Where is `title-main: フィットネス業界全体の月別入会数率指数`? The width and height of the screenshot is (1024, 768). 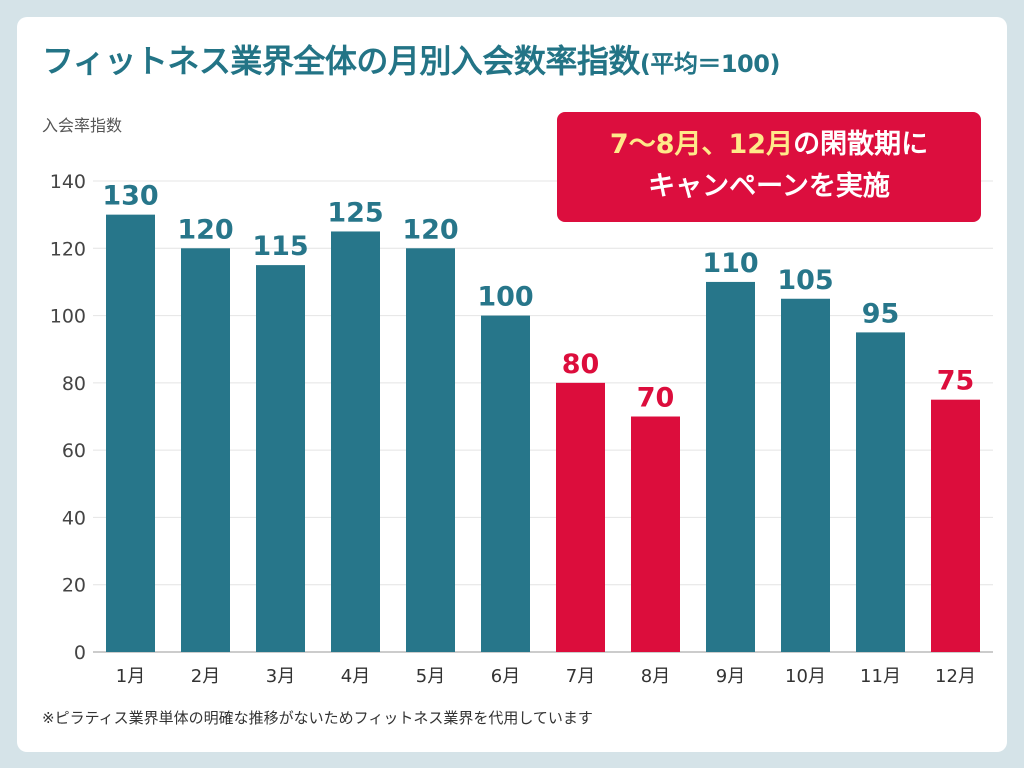
title-main: フィットネス業界全体の月別入会数率指数 is located at coordinates (341, 61).